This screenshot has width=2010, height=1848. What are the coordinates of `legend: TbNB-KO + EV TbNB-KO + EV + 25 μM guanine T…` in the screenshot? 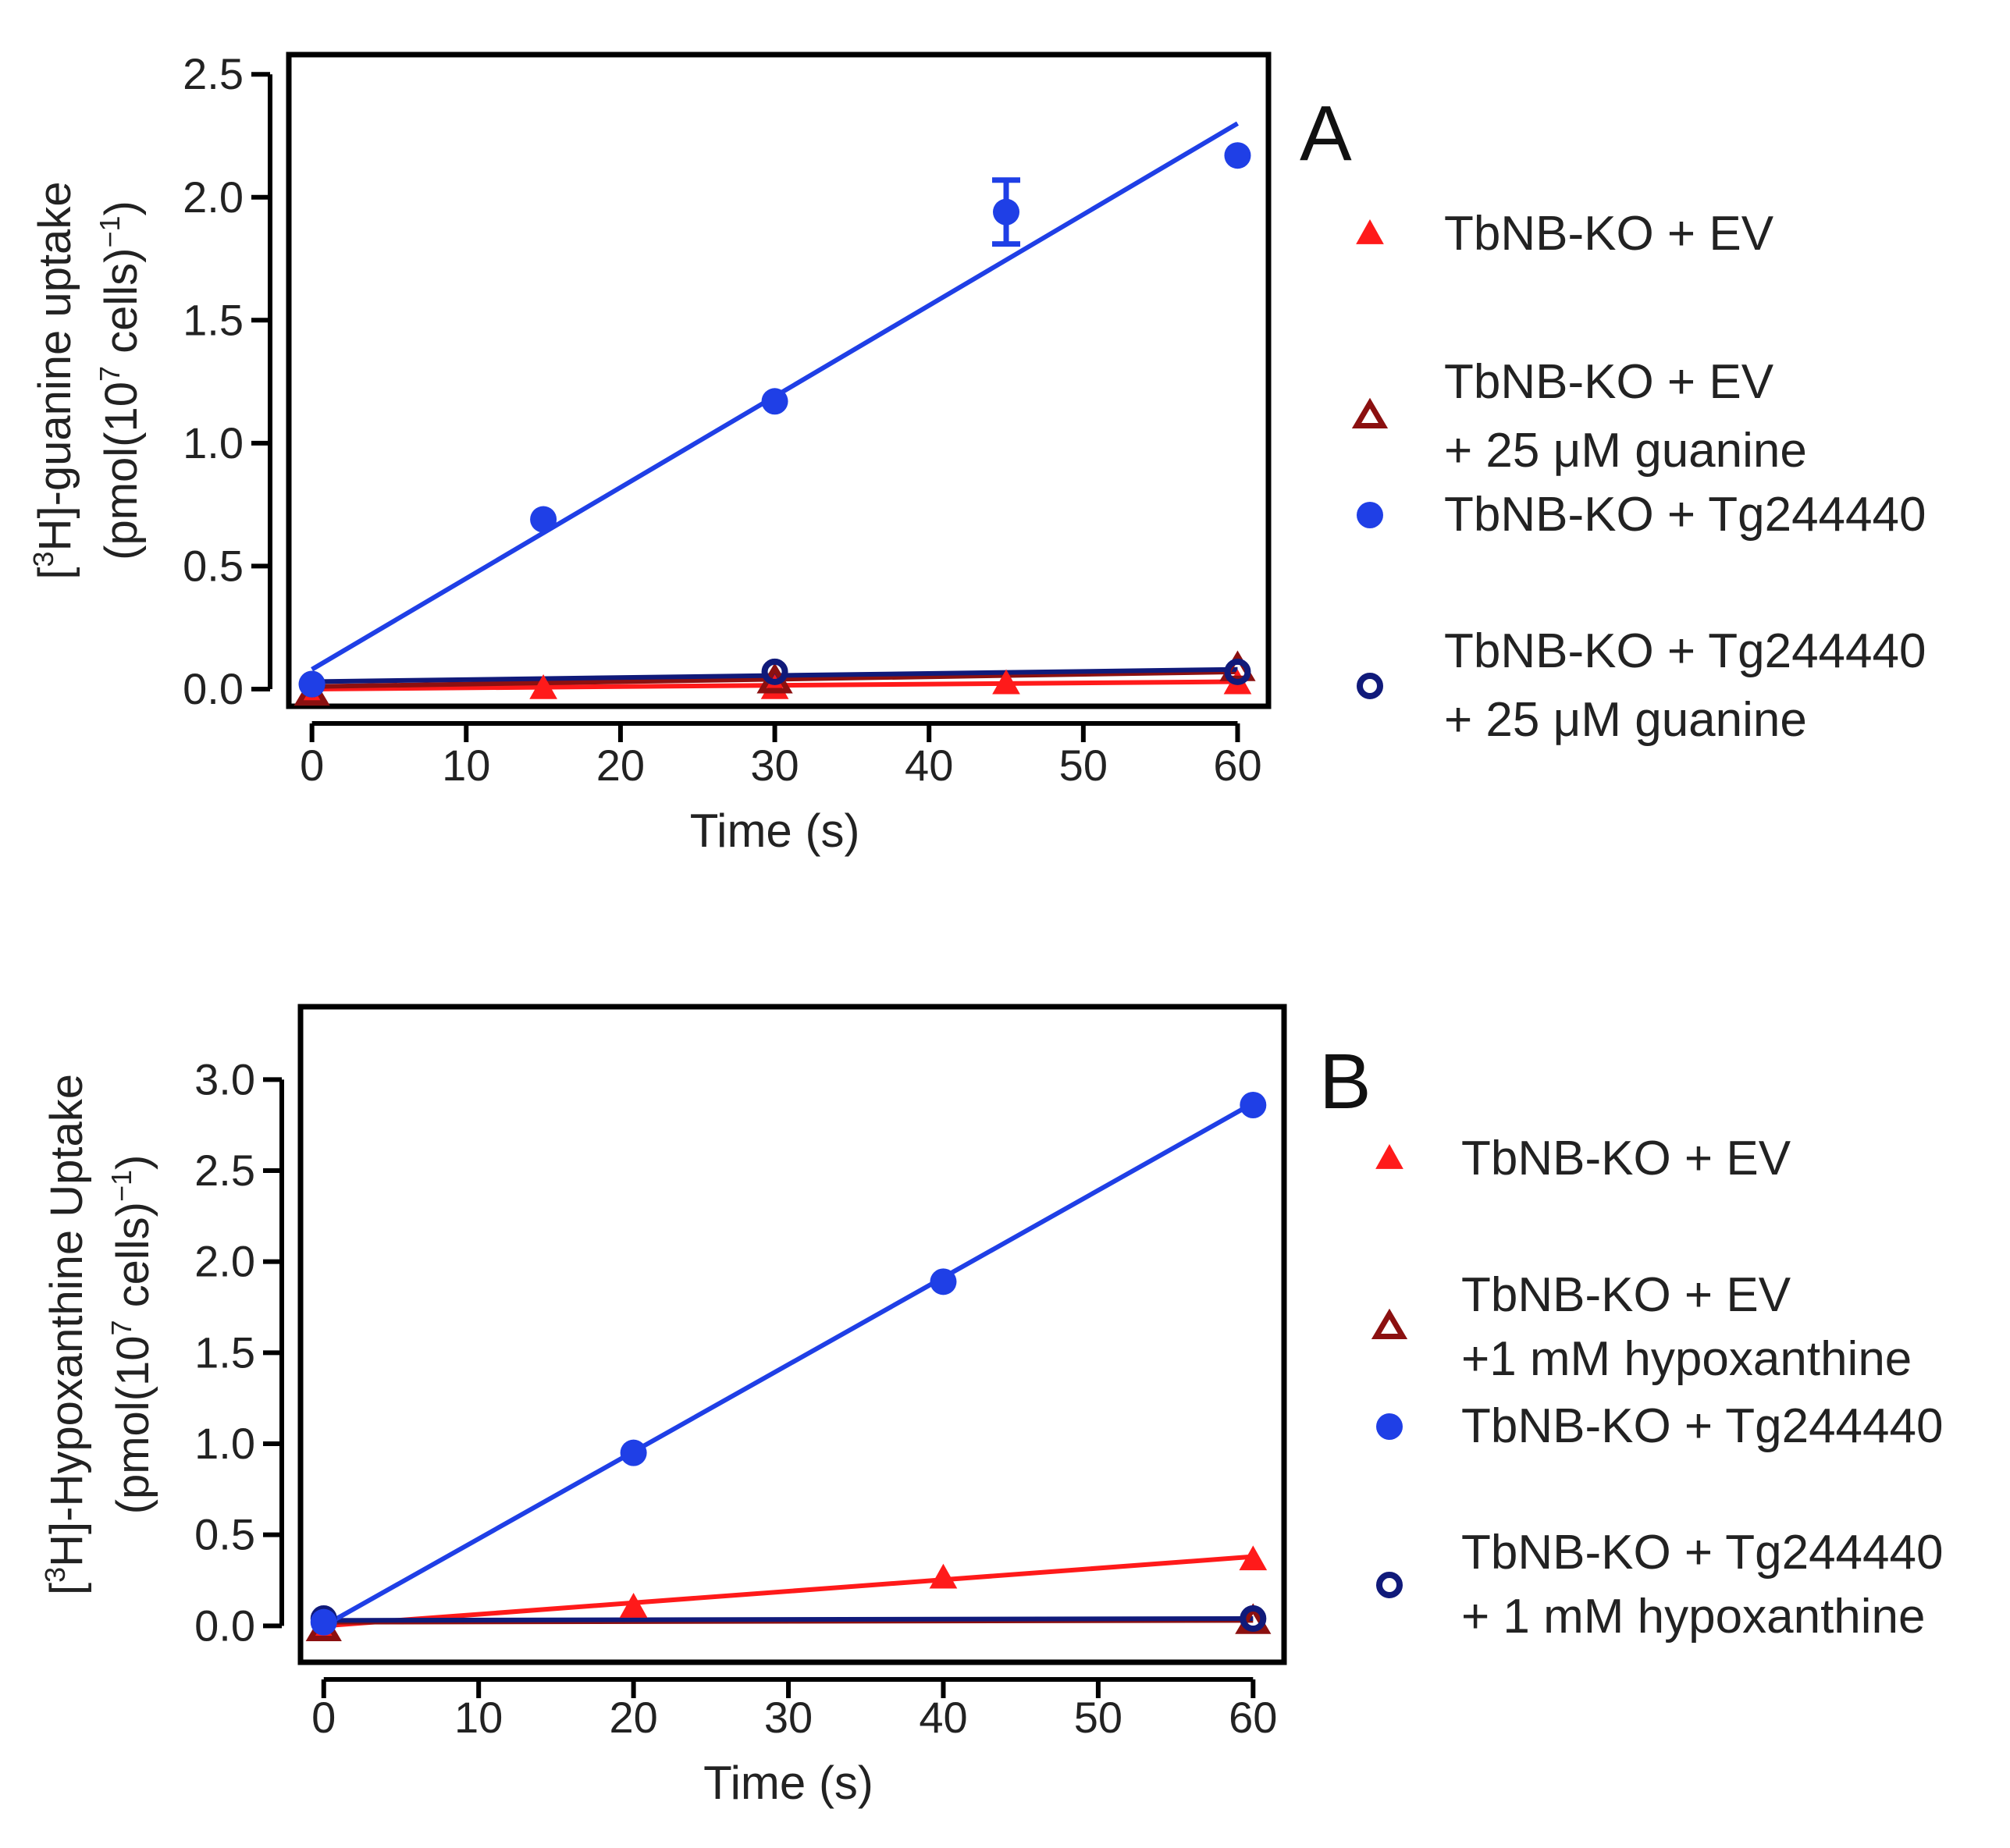 It's located at (1639, 477).